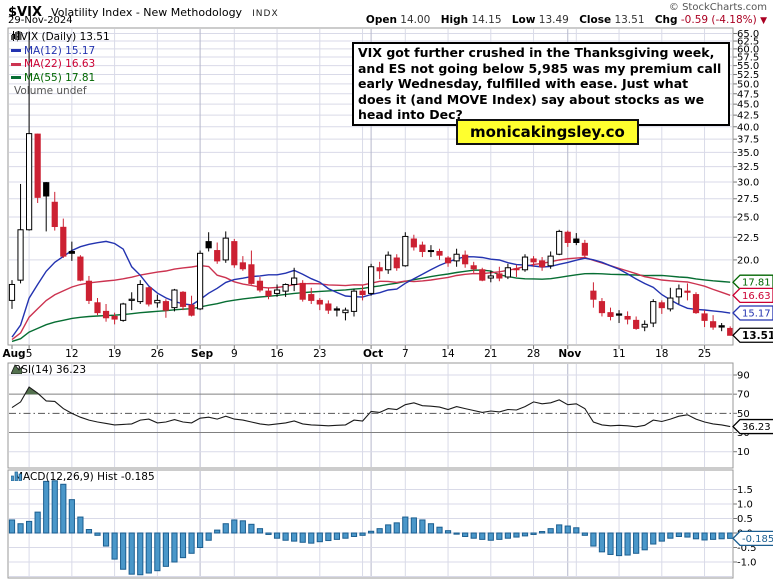 The width and height of the screenshot is (773, 580). Describe the element at coordinates (756, 283) in the screenshot. I see `svg-text: 17.81` at that location.